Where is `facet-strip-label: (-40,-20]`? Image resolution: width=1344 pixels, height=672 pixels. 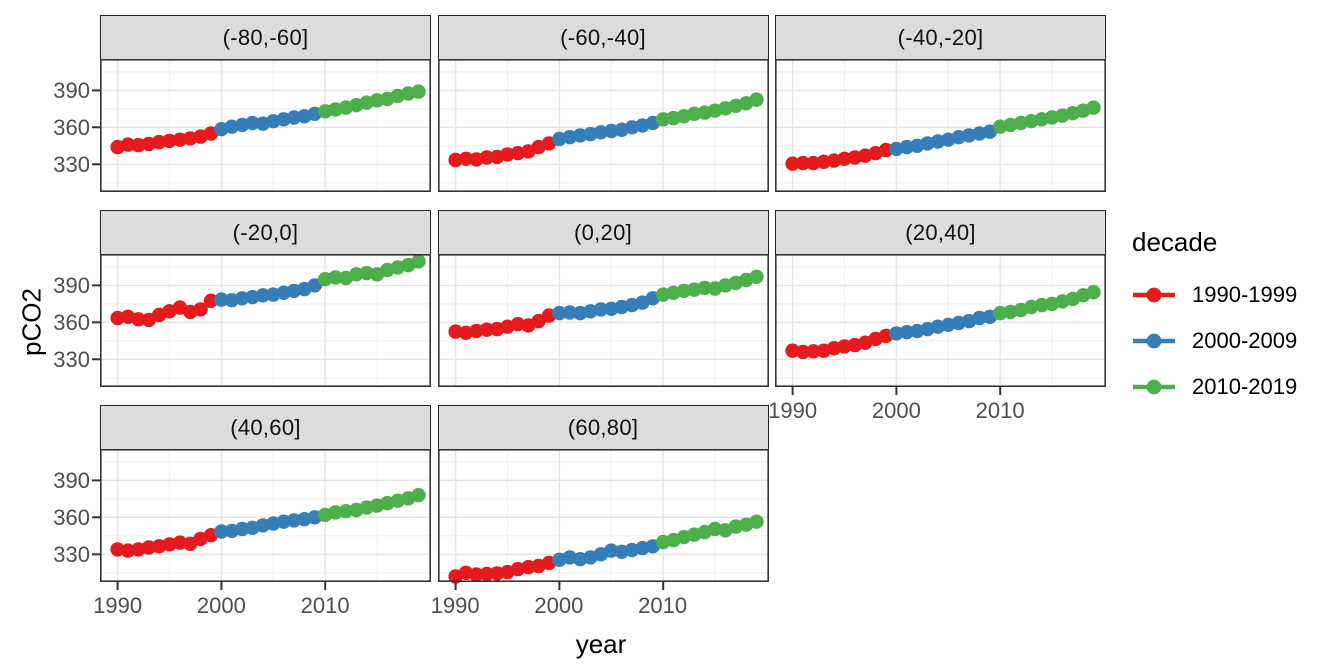 facet-strip-label: (-40,-20] is located at coordinates (940, 37).